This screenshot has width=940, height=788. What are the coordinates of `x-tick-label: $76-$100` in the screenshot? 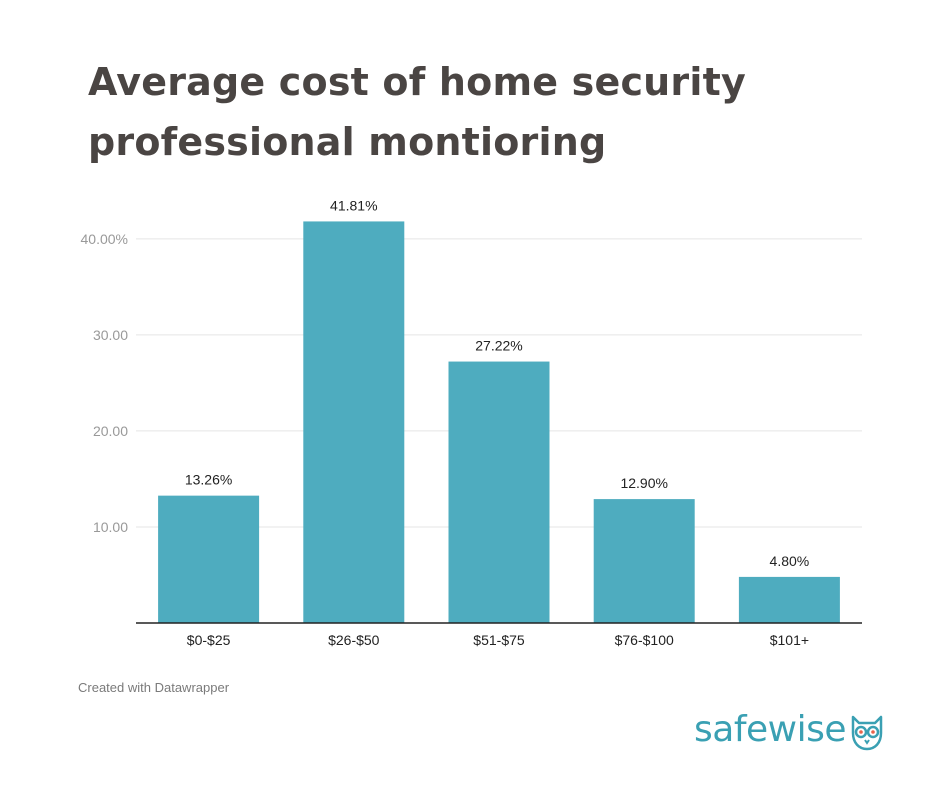 It's located at (644, 640).